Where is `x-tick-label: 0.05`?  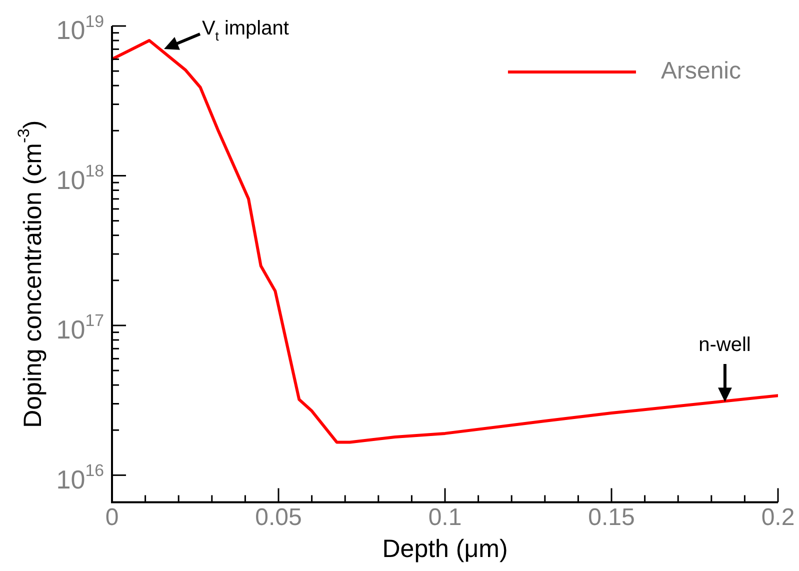 x-tick-label: 0.05 is located at coordinates (278, 518).